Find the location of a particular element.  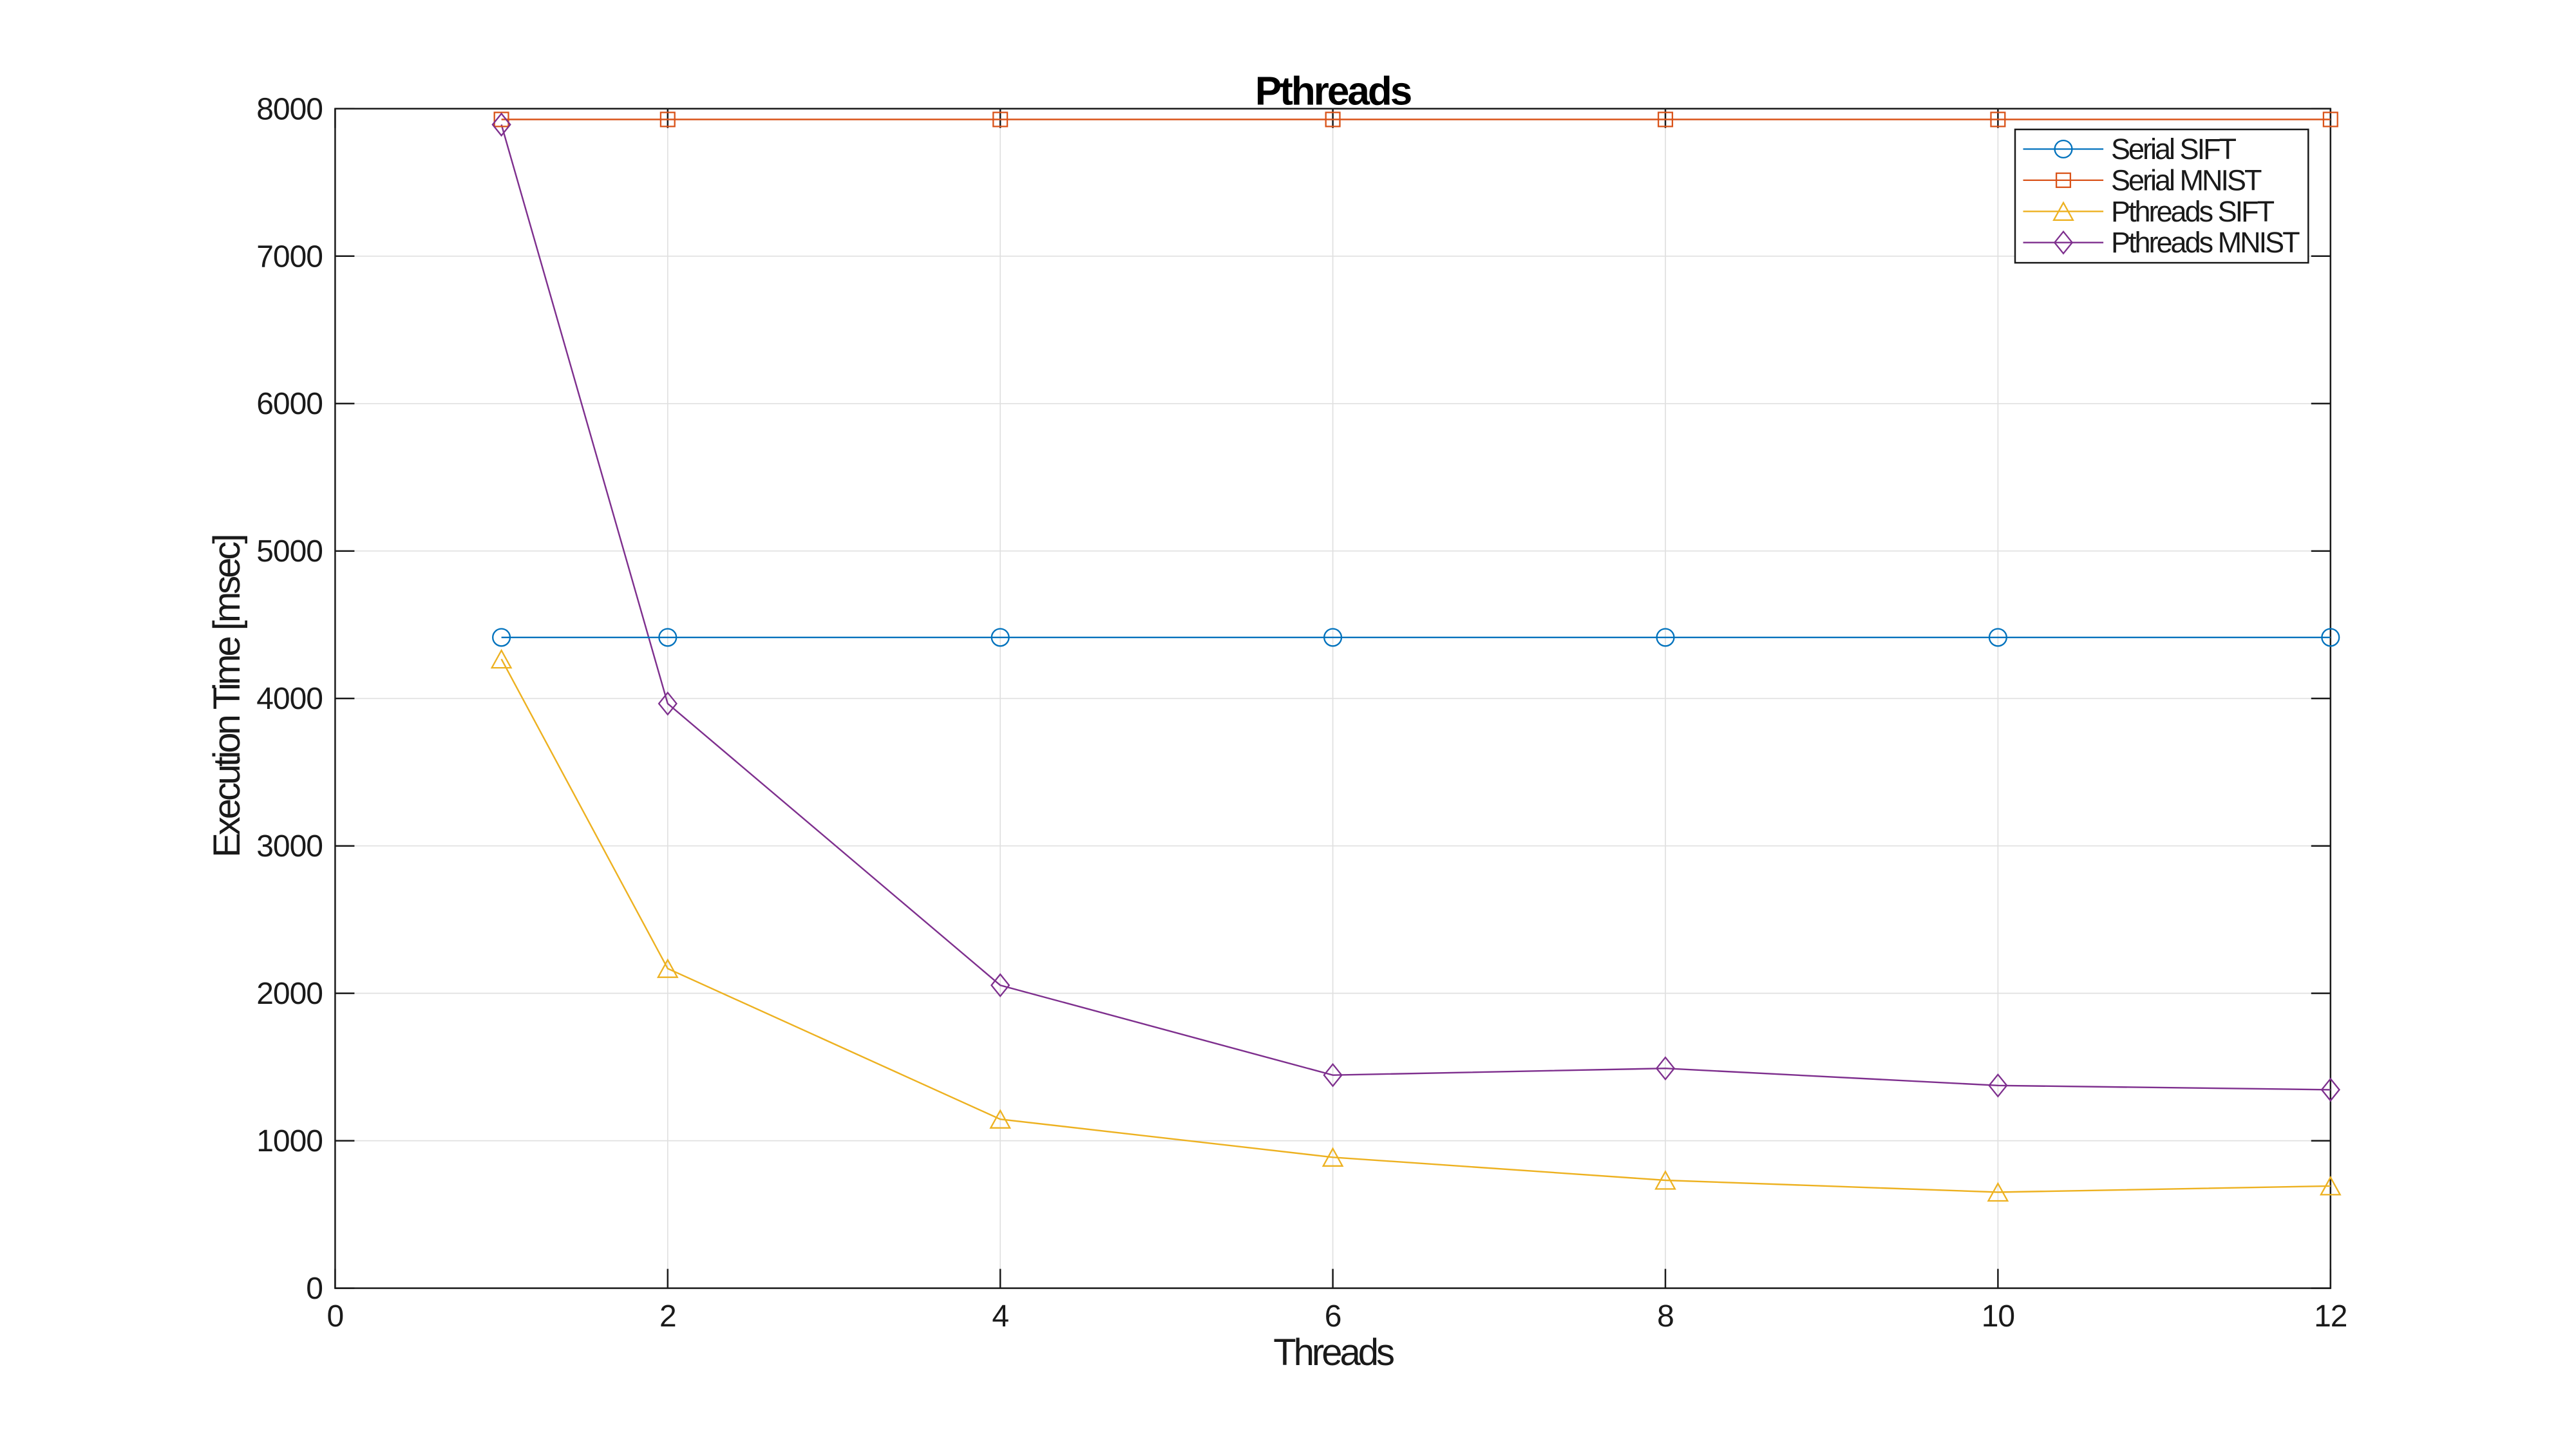

svg-text: 1000 is located at coordinates (289, 1141).